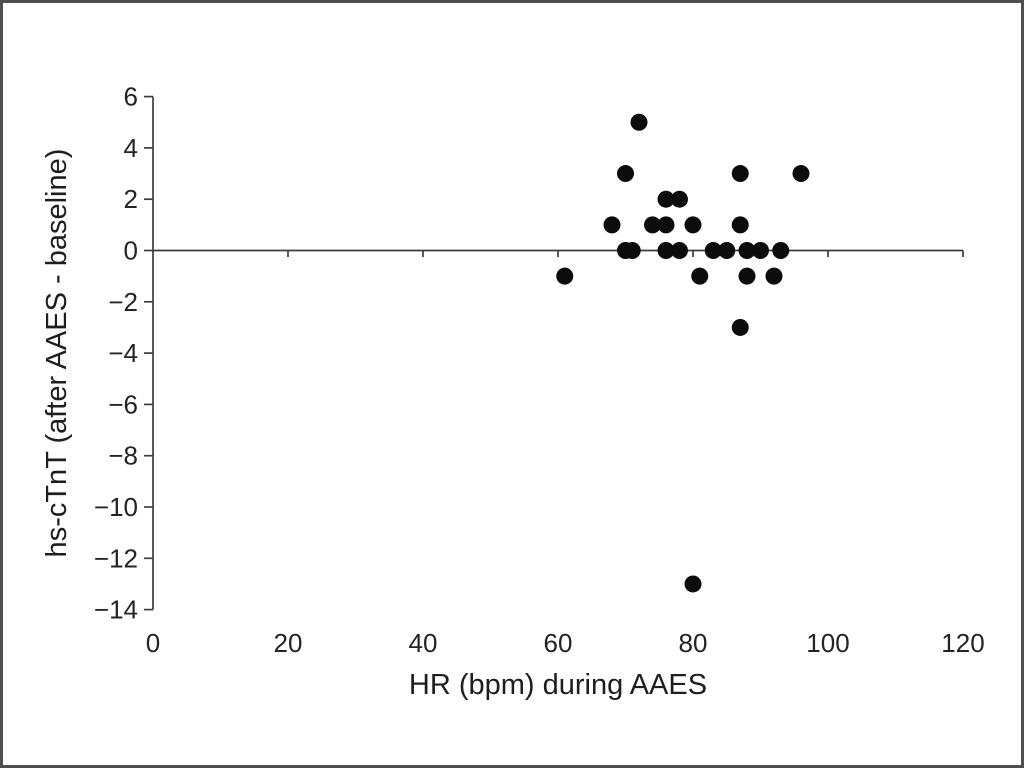 Image resolution: width=1024 pixels, height=768 pixels. I want to click on x-tick-label: 120, so click(962, 643).